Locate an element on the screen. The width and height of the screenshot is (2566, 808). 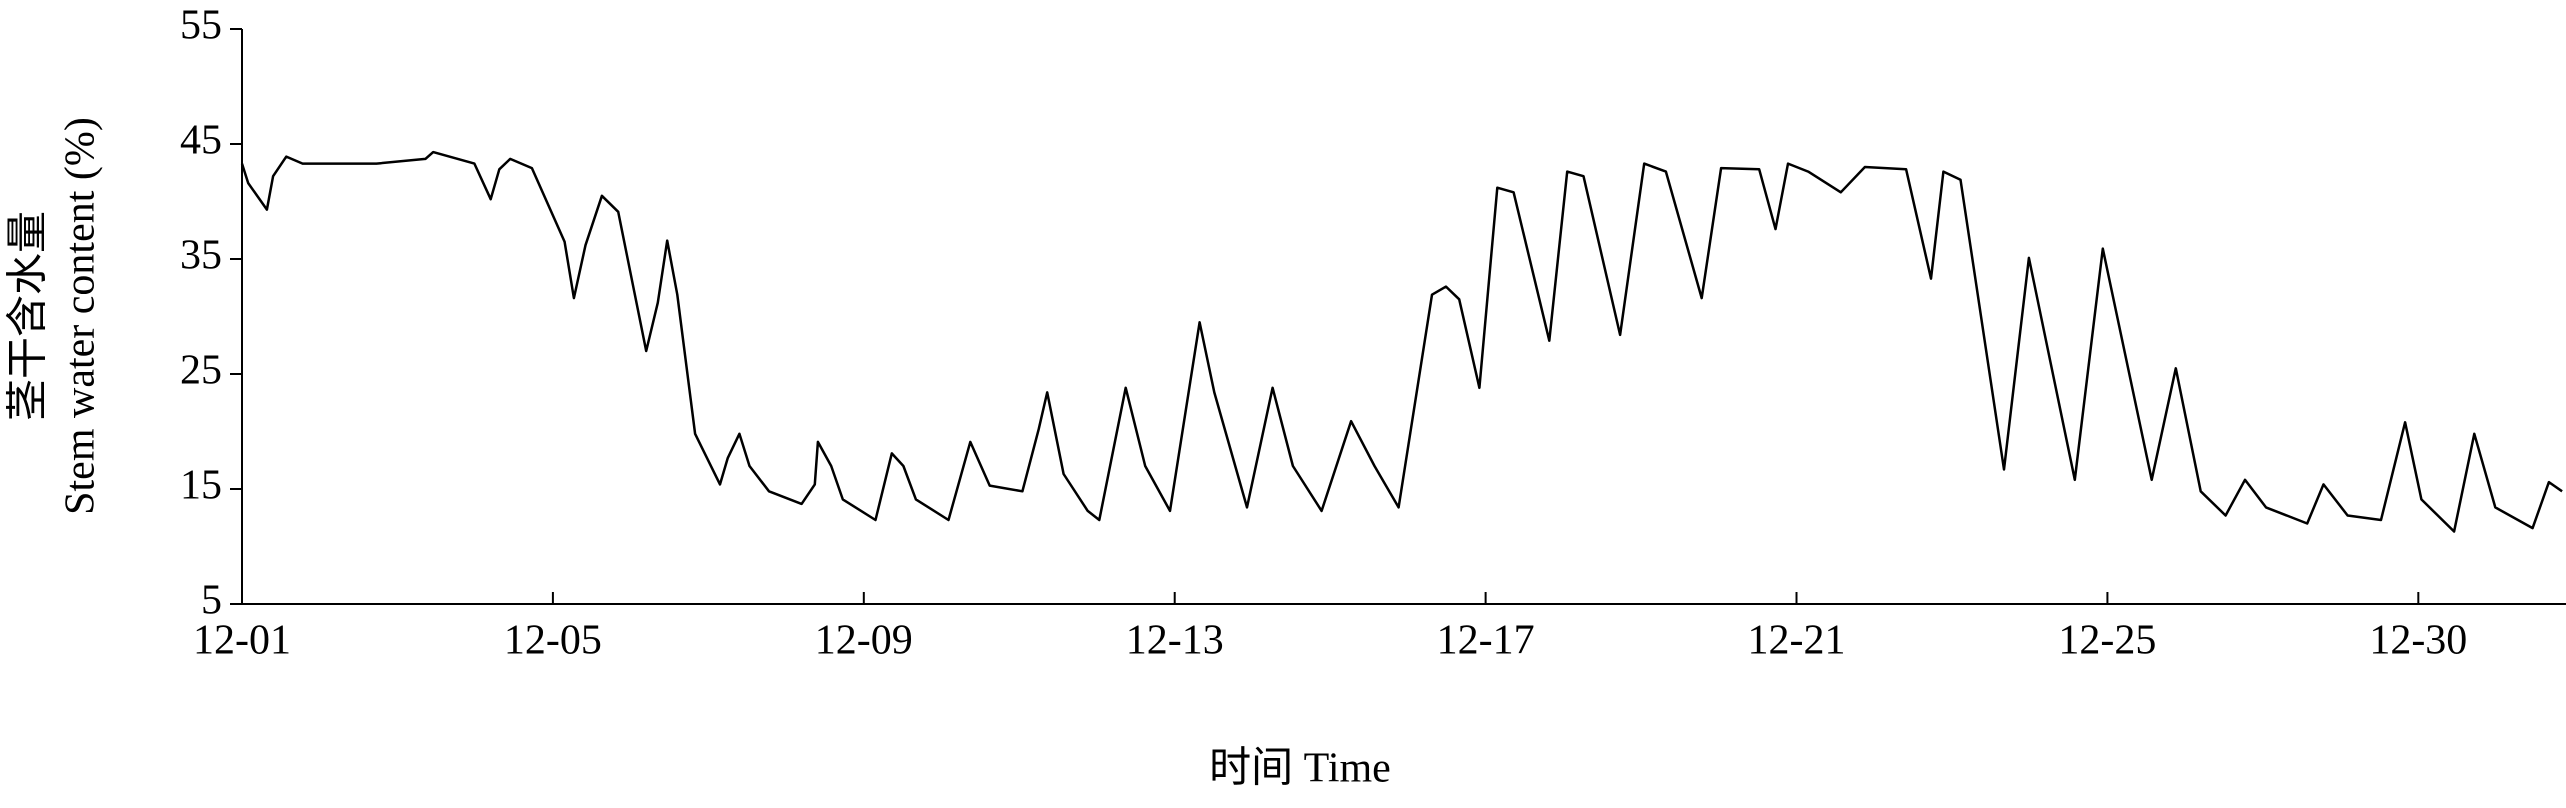
x-tick-label: 12-05 is located at coordinates (553, 641).